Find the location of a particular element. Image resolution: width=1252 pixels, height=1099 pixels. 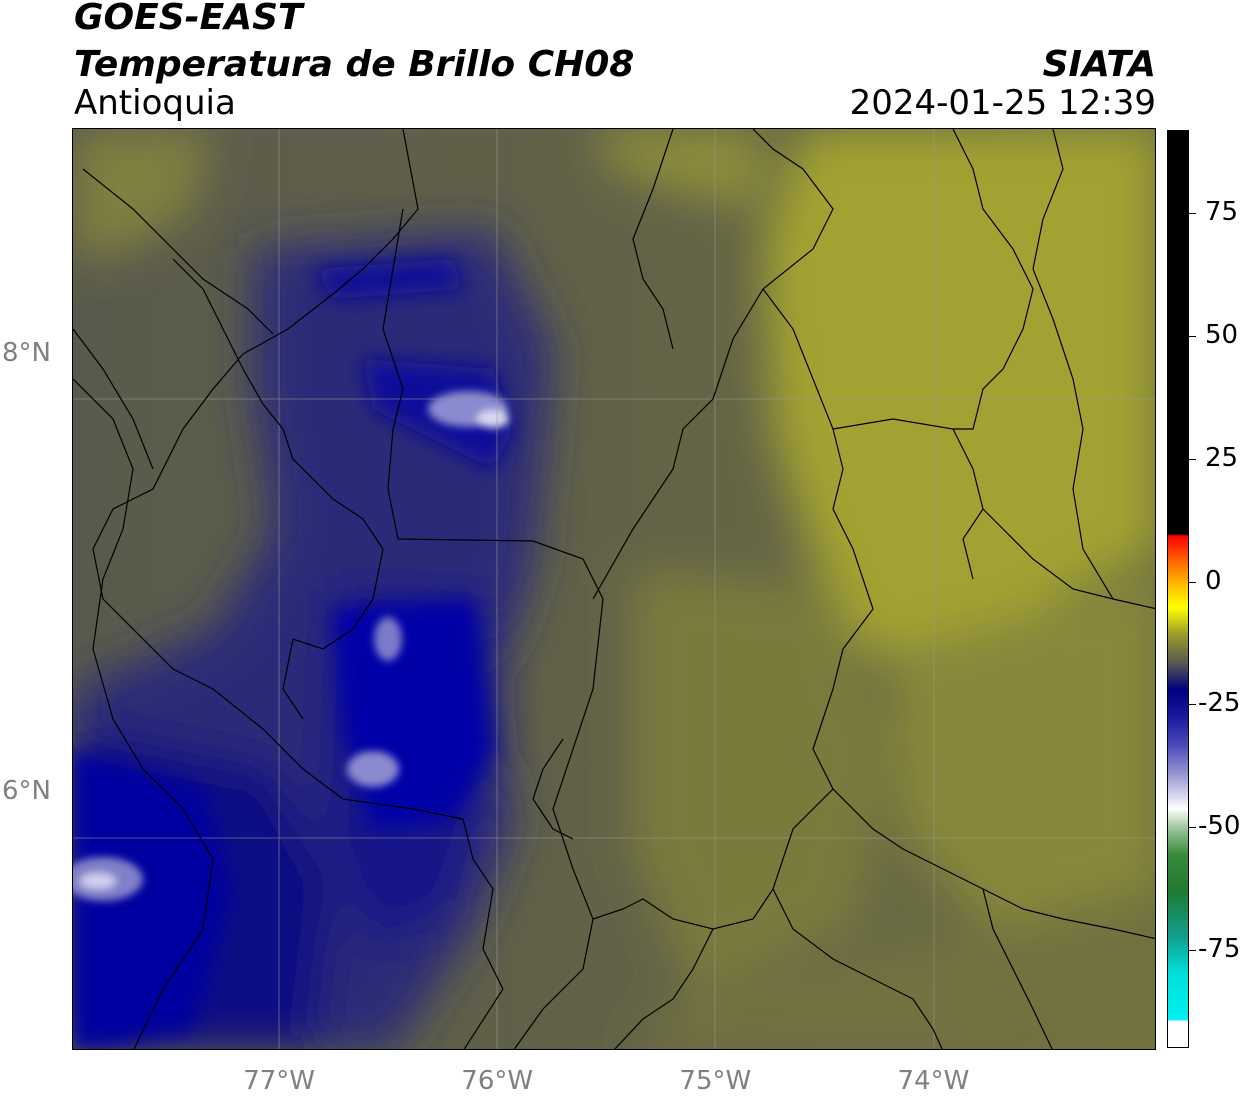

colorbar-tick-label: 75 is located at coordinates (1222, 212).